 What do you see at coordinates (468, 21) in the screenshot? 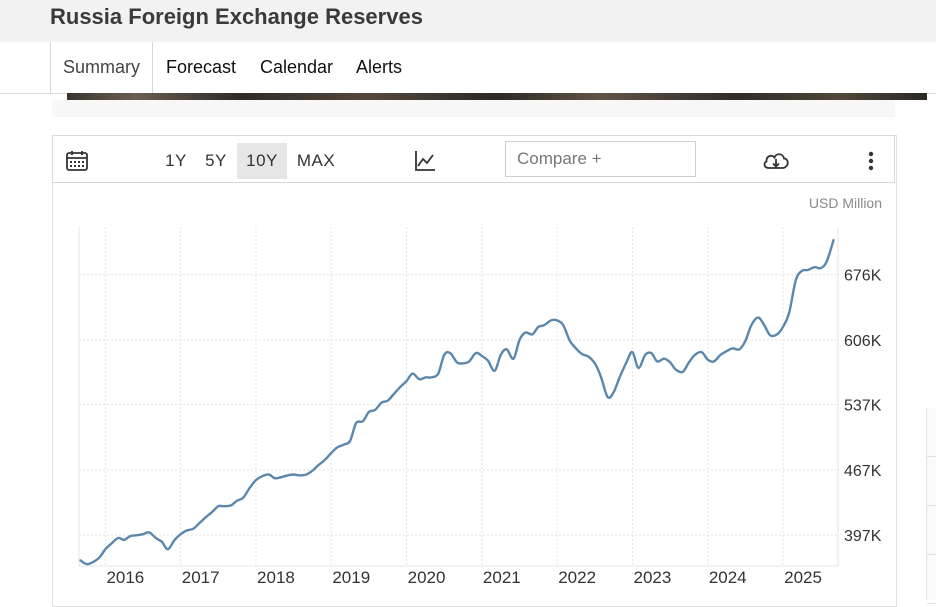
I see `header-bar: Russia Foreign Exchange Reserves` at bounding box center [468, 21].